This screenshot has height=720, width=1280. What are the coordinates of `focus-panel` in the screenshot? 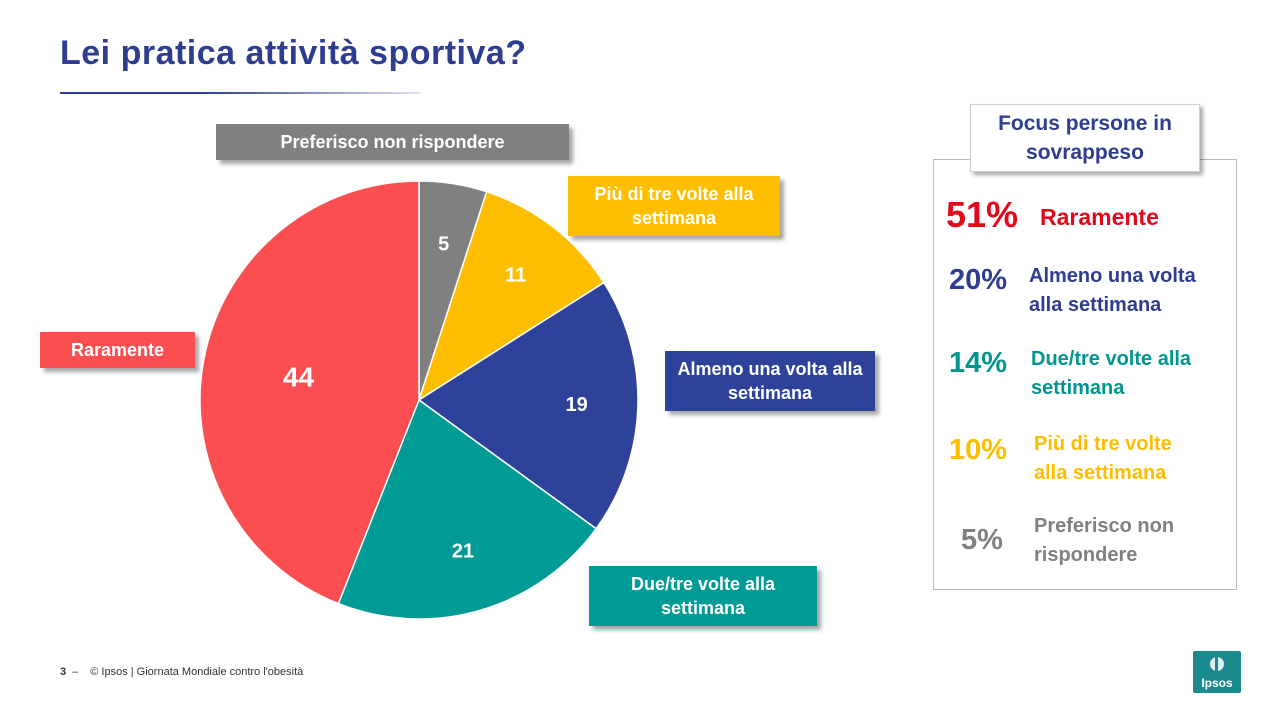 It's located at (1085, 374).